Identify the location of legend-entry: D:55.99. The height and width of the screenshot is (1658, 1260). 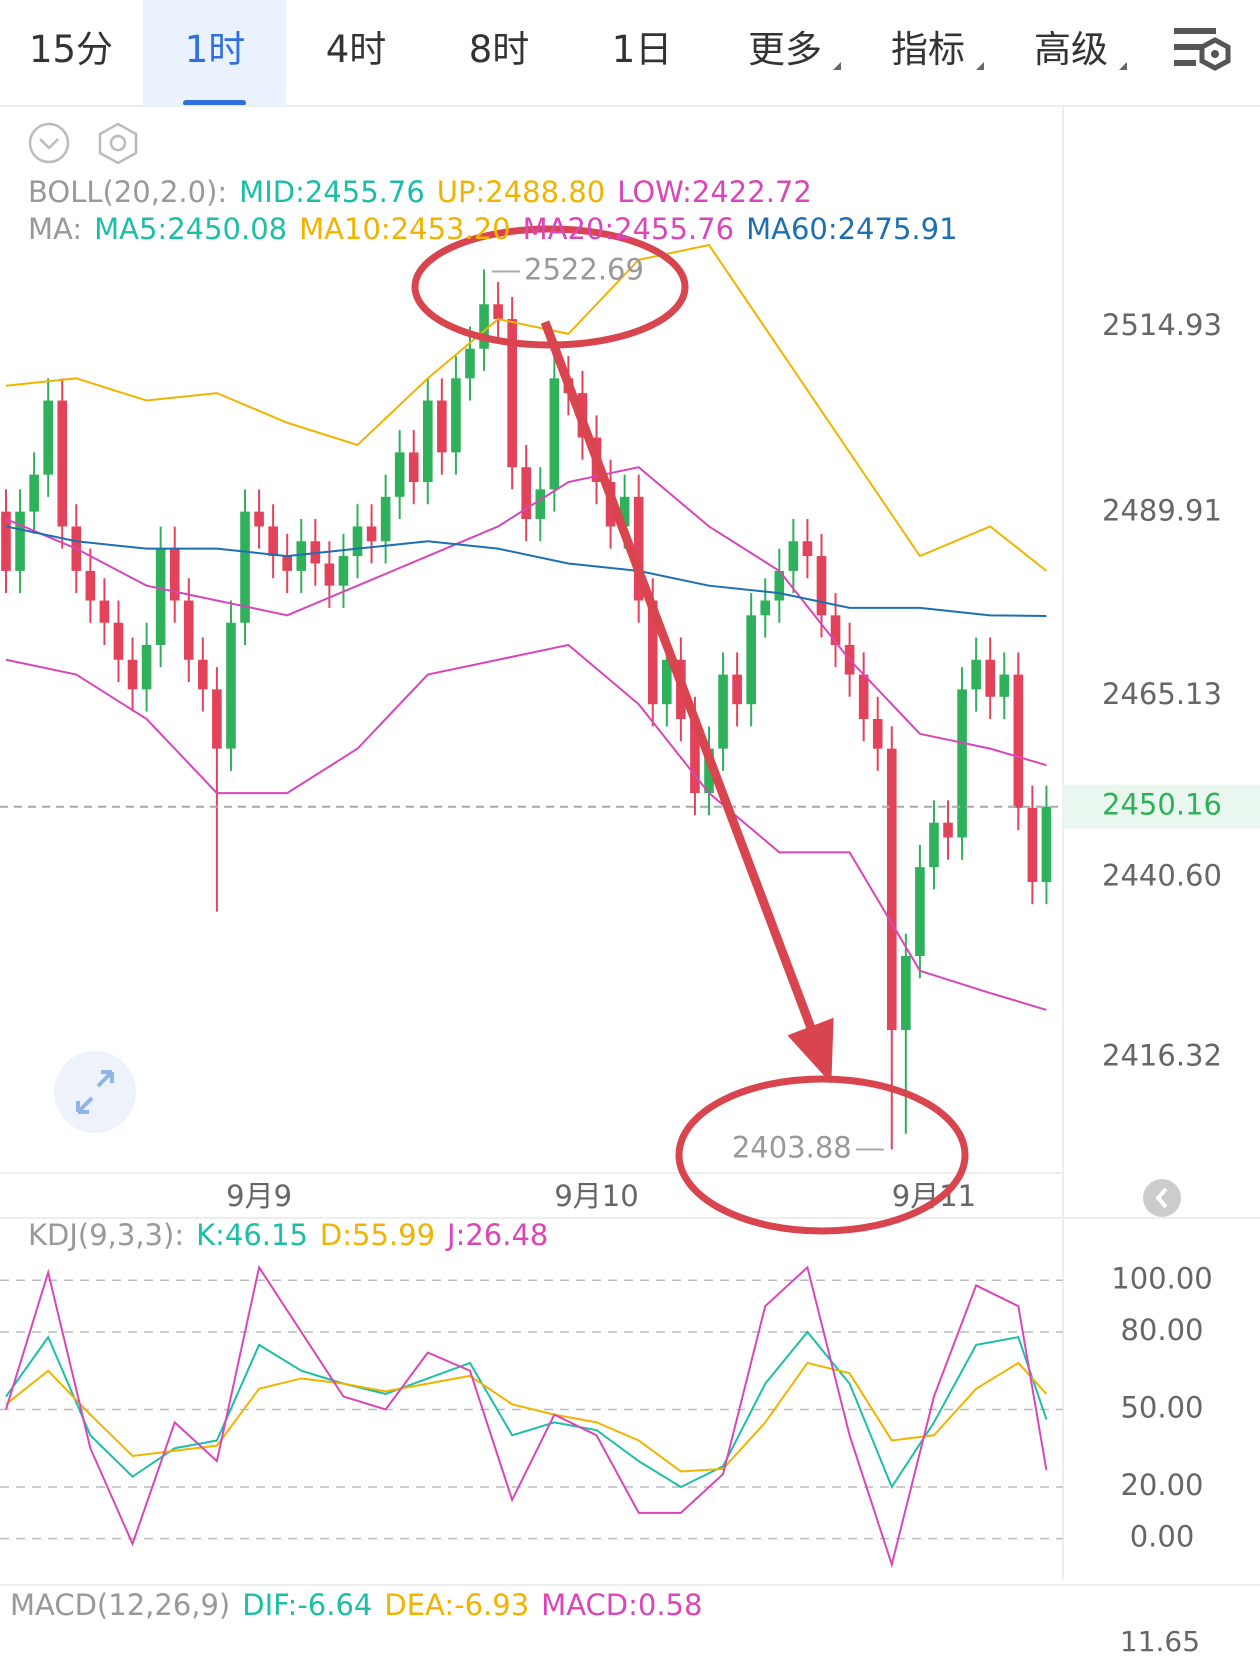
(377, 1235).